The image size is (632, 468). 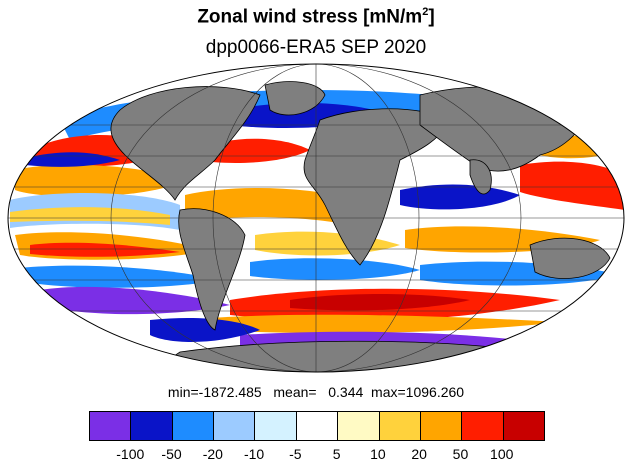 I want to click on plot-subtitle: dpp0066-ERA5 SEP 2020, so click(x=316, y=47).